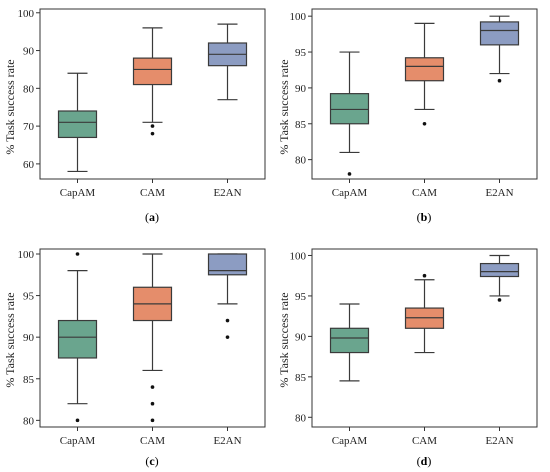  I want to click on panel-caption: (c), so click(151, 461).